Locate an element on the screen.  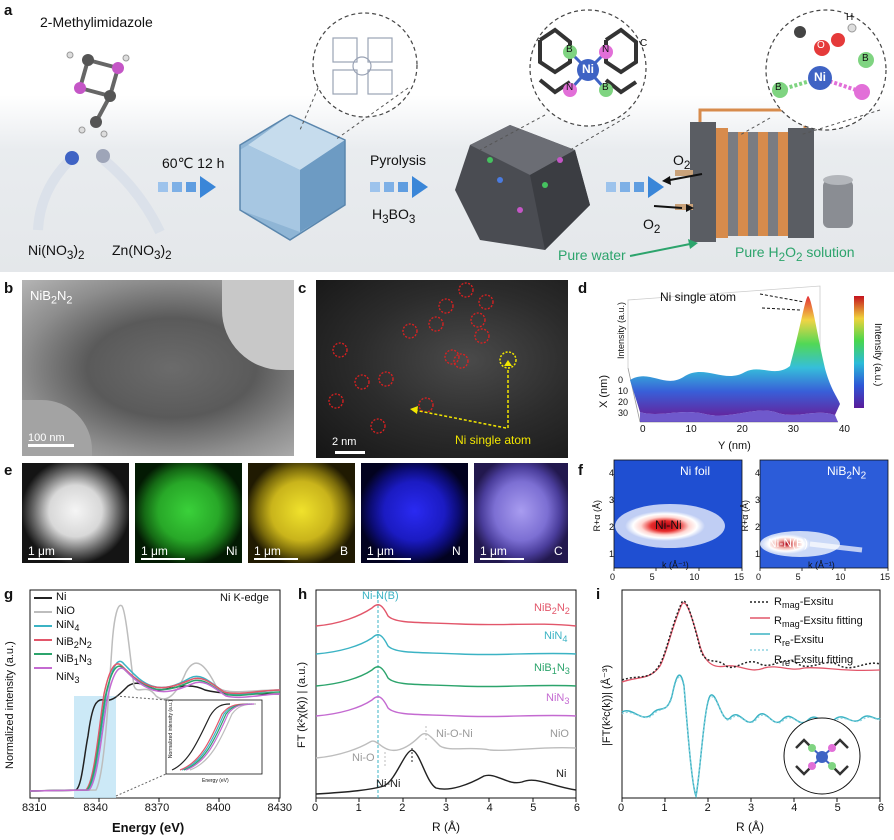
o2-bottom-label: O2 is located at coordinates (652, 226).